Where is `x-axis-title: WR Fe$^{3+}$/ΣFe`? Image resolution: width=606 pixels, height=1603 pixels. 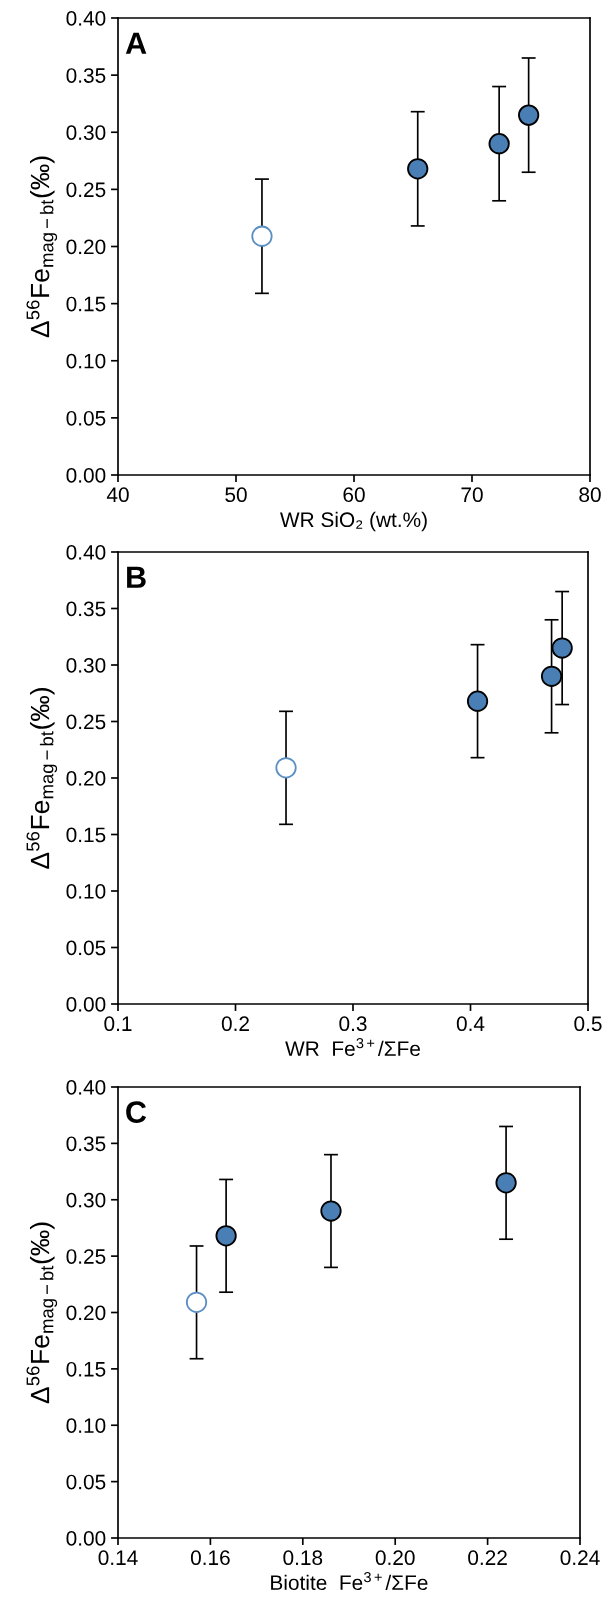
x-axis-title: WR Fe$^{3+}$/ΣFe is located at coordinates (352, 1047).